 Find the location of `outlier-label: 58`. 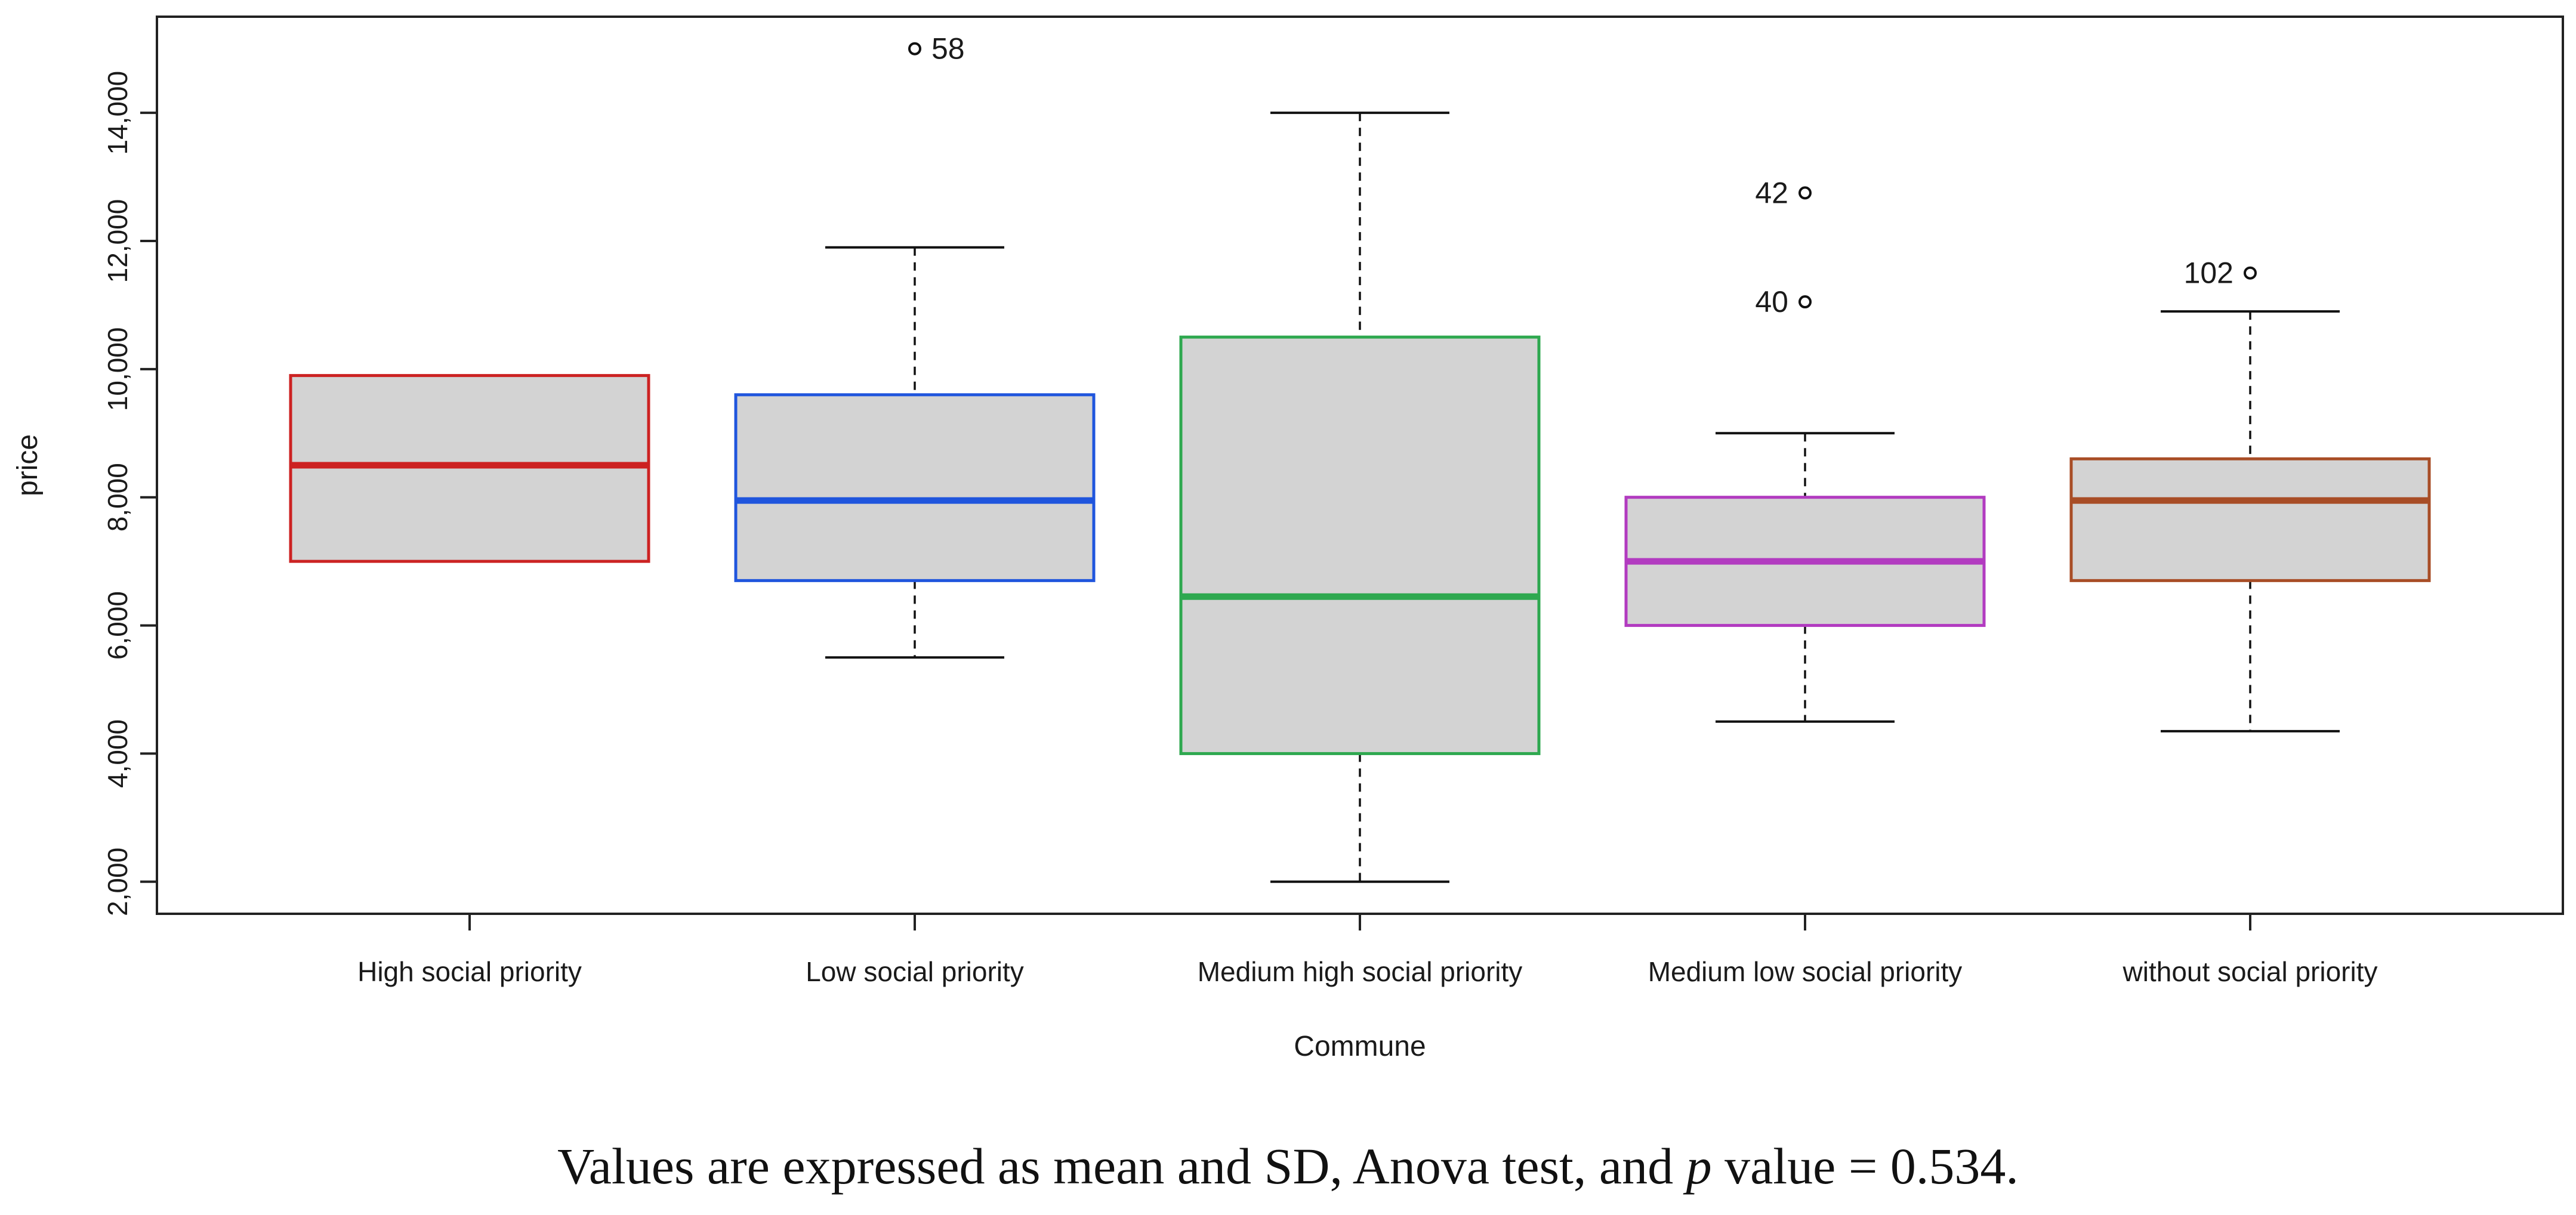

outlier-label: 58 is located at coordinates (948, 49).